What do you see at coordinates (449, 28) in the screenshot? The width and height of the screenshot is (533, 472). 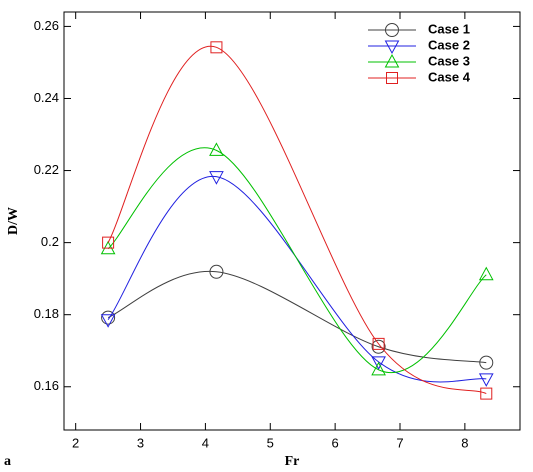 I see `legend-label: Case 1` at bounding box center [449, 28].